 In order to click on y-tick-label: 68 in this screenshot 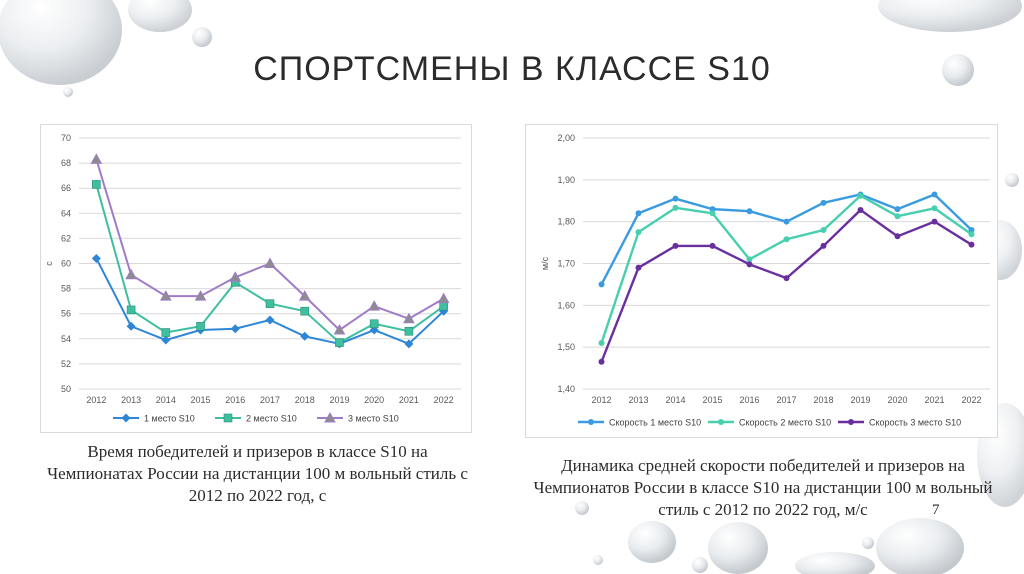, I will do `click(66, 163)`.